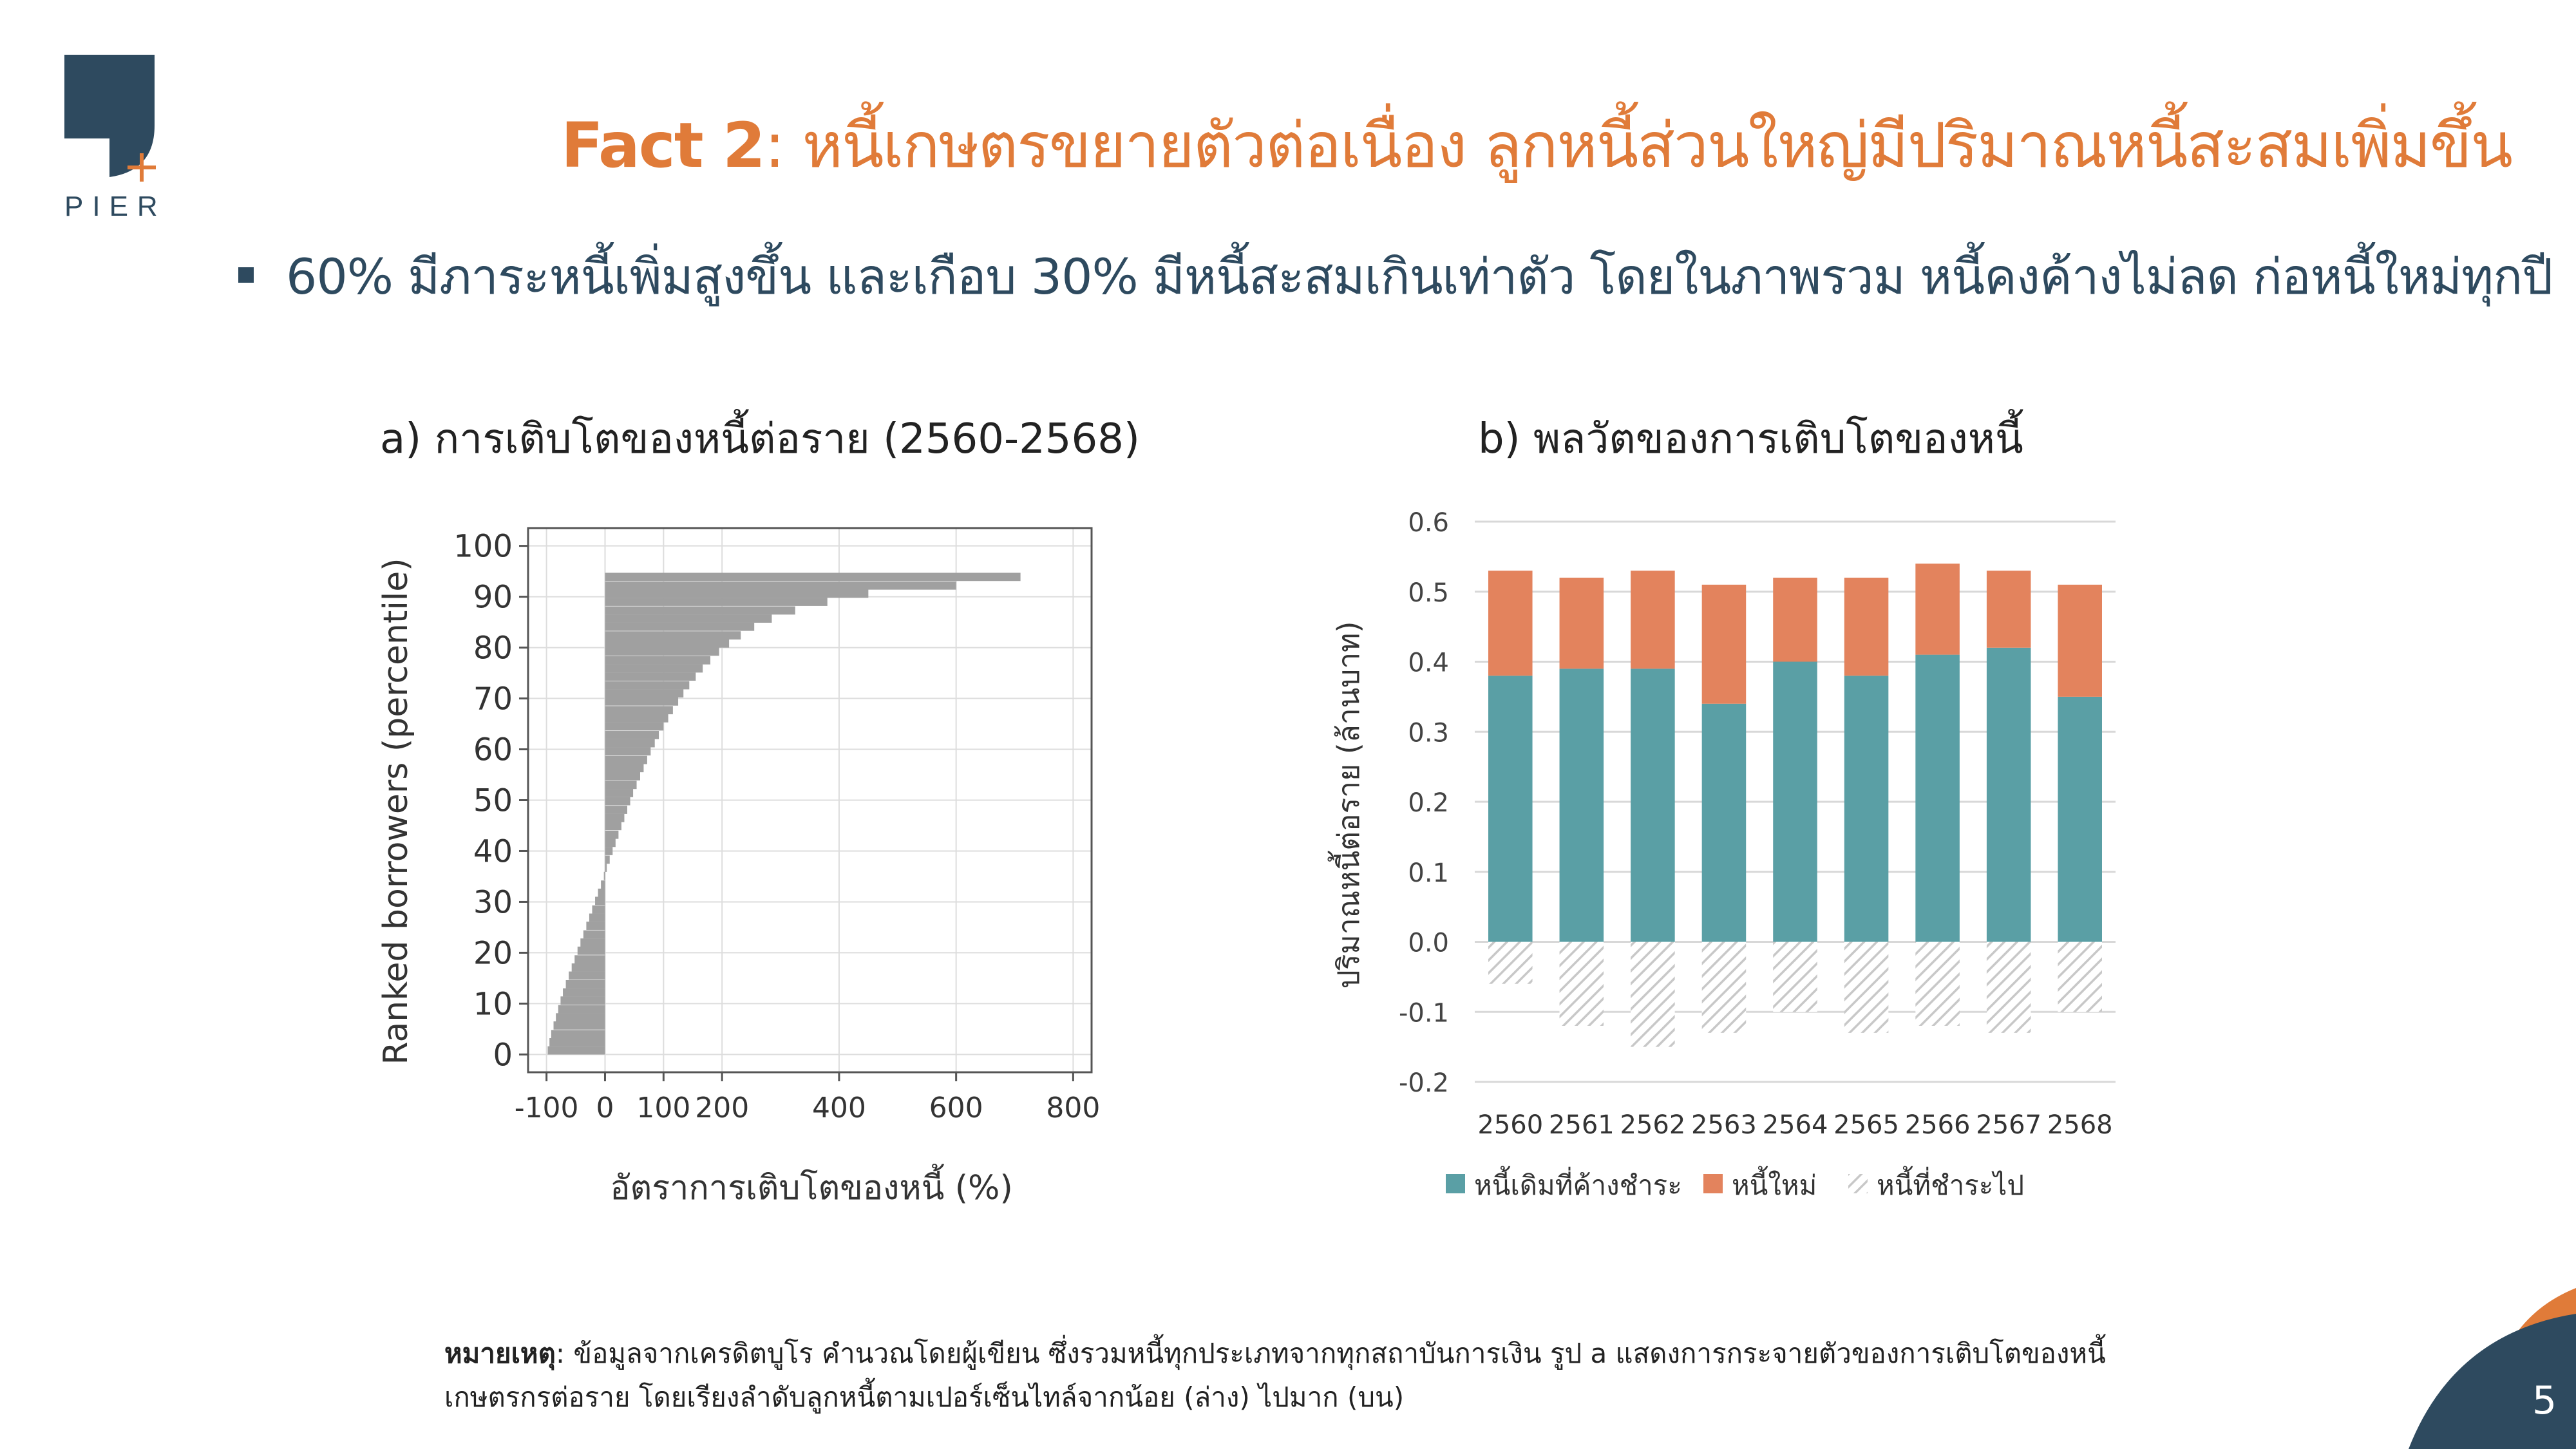 Image resolution: width=2576 pixels, height=1449 pixels. What do you see at coordinates (605, 1108) in the screenshot?
I see `chart-a-xtick-label: 0` at bounding box center [605, 1108].